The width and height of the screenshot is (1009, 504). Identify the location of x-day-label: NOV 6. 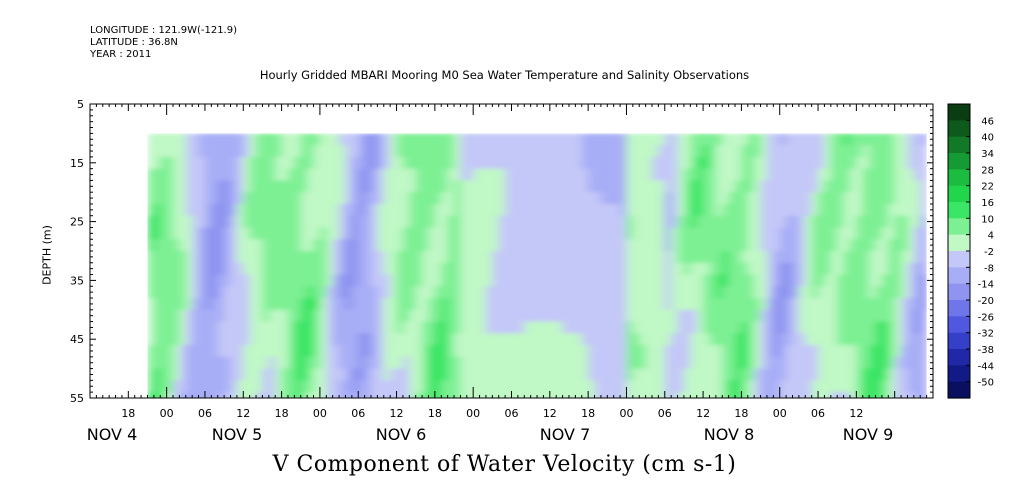
(401, 434).